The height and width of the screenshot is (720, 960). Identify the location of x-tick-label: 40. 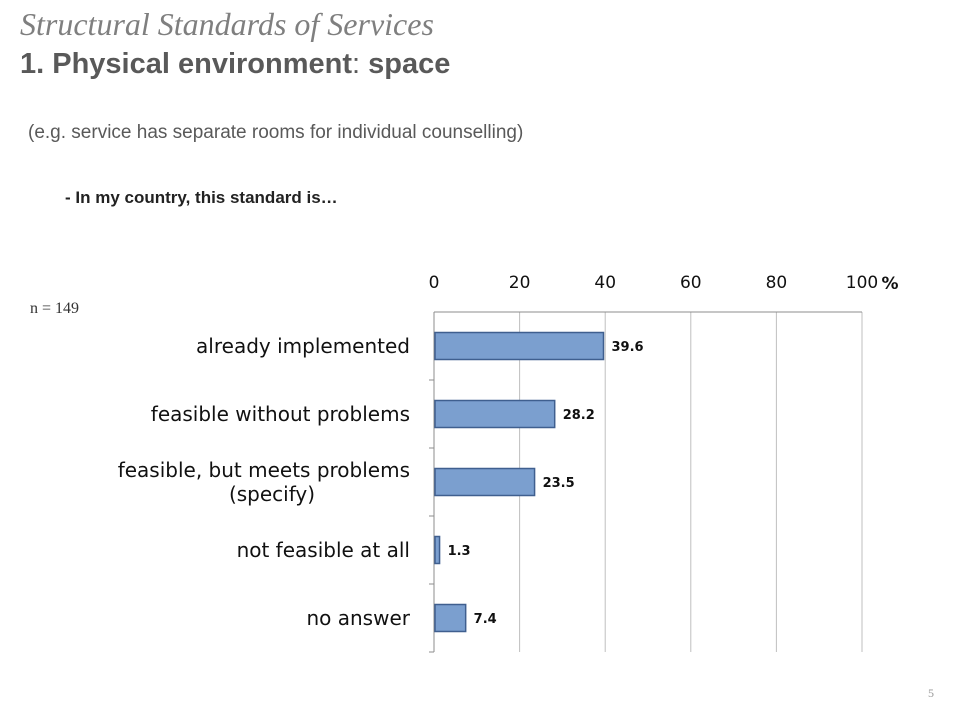
(605, 283).